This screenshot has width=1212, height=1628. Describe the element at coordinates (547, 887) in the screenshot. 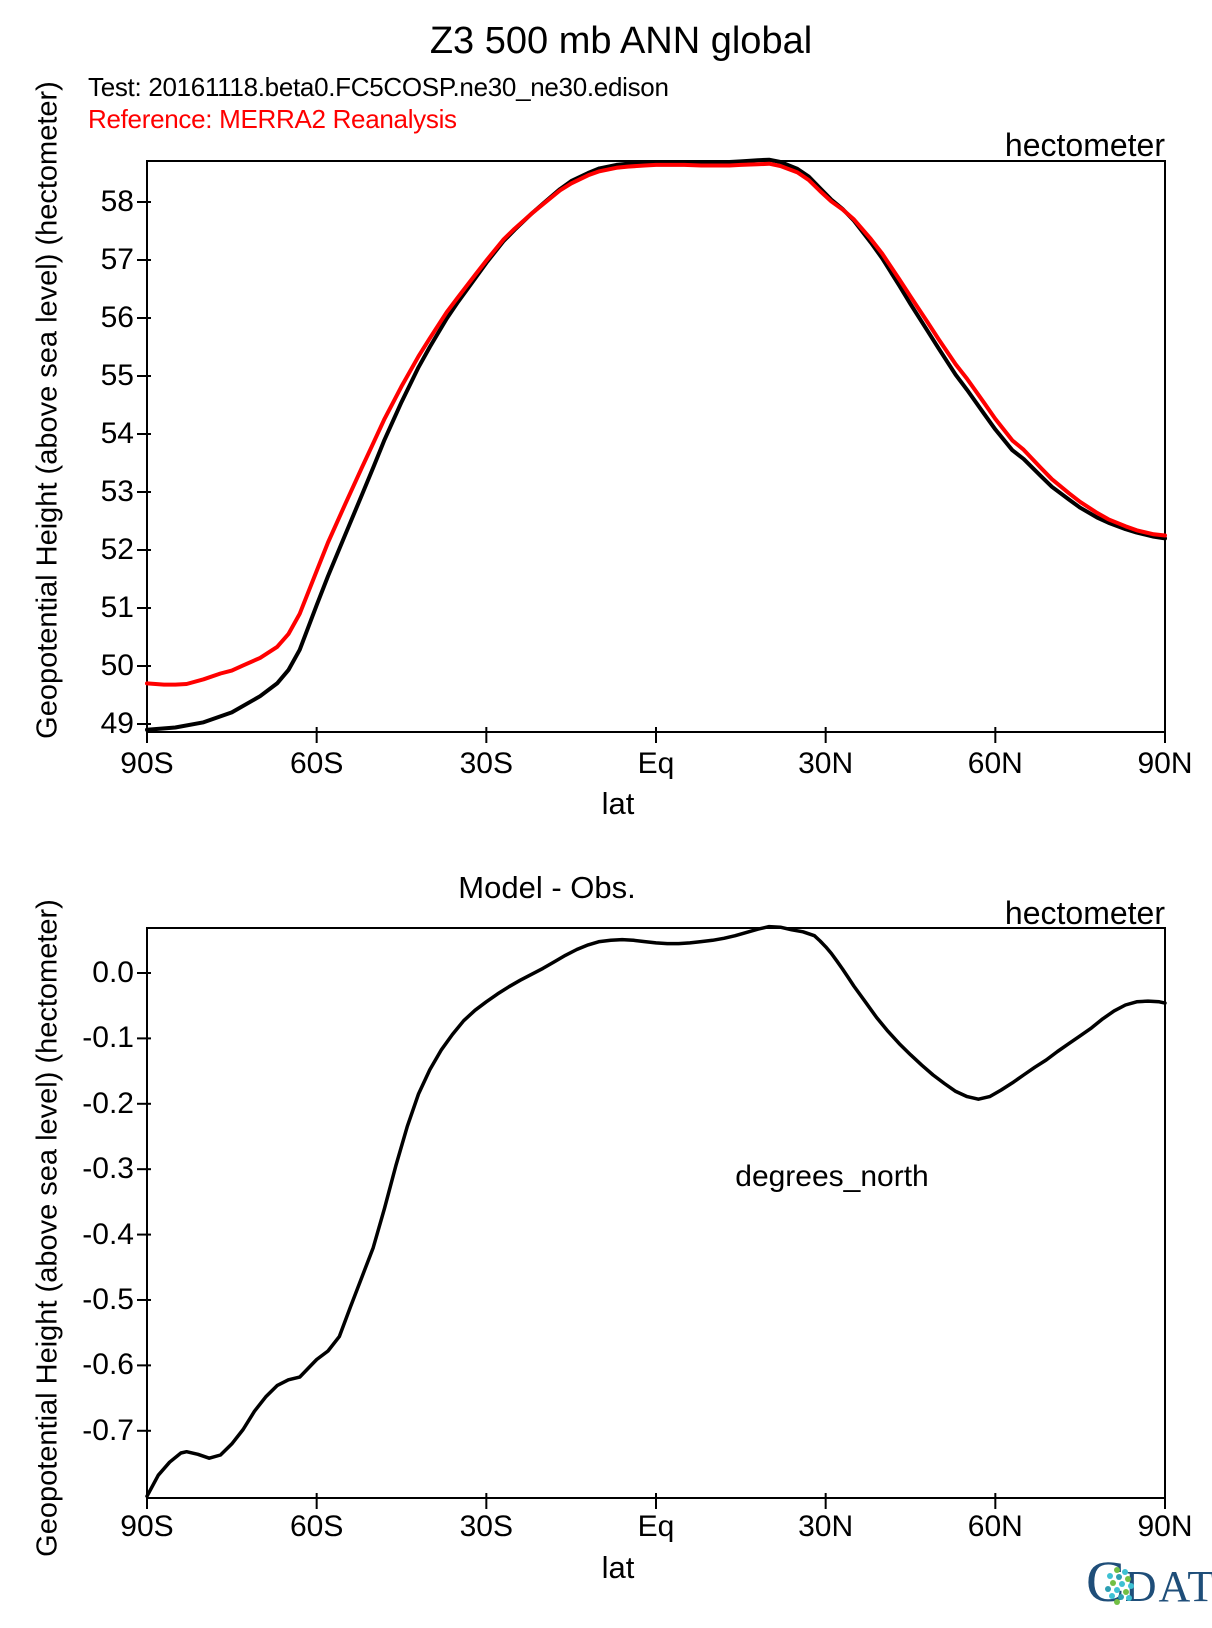

I see `difference-plot-title: Model - Obs.` at that location.